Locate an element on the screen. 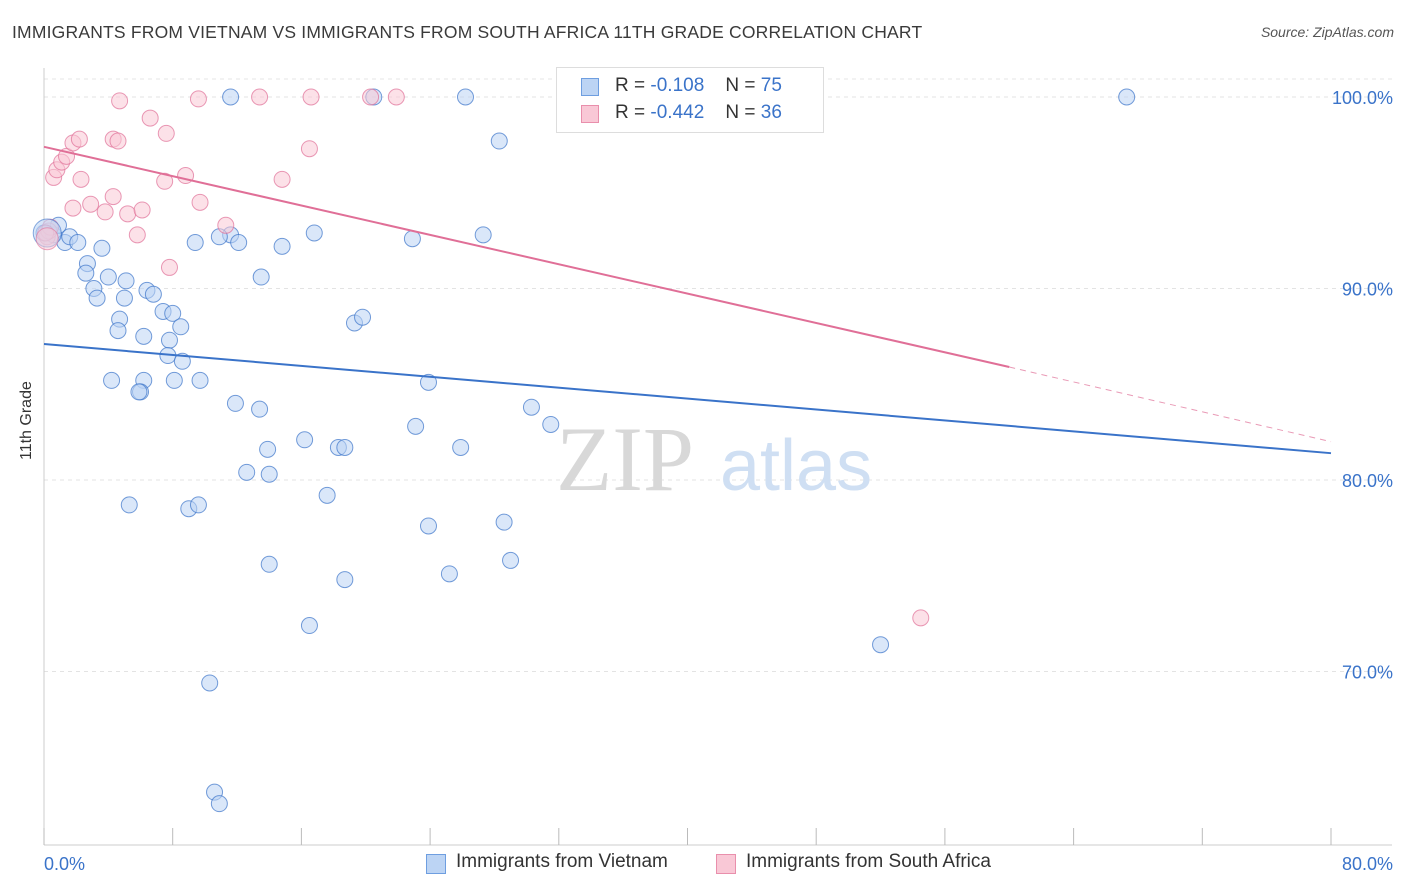 The image size is (1406, 892). x-tick-label: 80.0% is located at coordinates (1367, 864).